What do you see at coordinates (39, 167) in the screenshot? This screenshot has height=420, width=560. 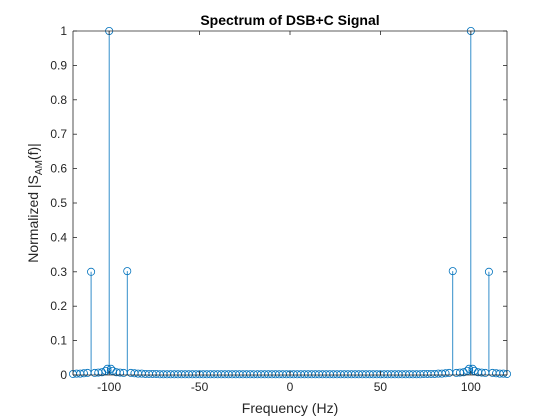 I see `y-axis-label-subscript: AM` at bounding box center [39, 167].